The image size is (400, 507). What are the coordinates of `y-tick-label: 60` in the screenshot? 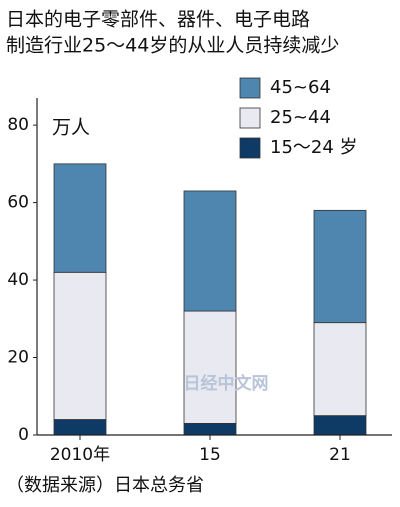 It's located at (18, 203).